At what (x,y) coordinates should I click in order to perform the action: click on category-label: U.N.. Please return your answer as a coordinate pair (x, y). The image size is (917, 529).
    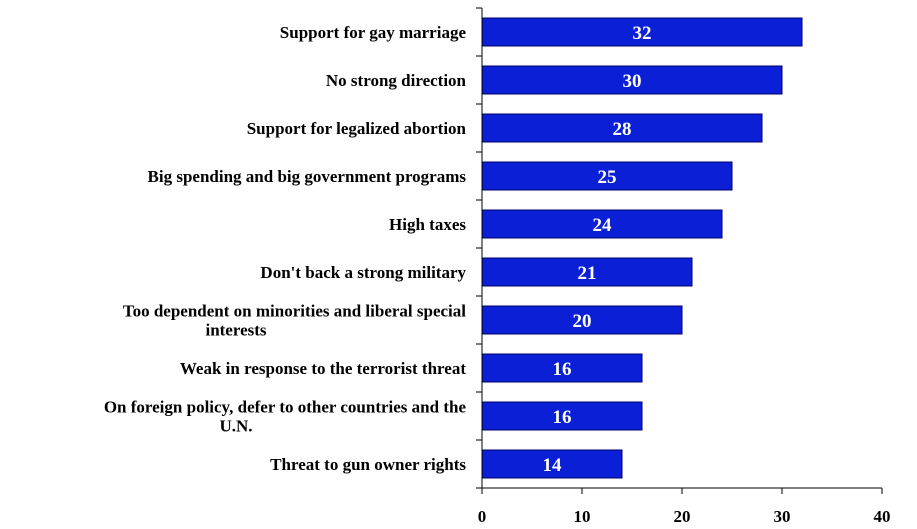
    Looking at the image, I should click on (235, 426).